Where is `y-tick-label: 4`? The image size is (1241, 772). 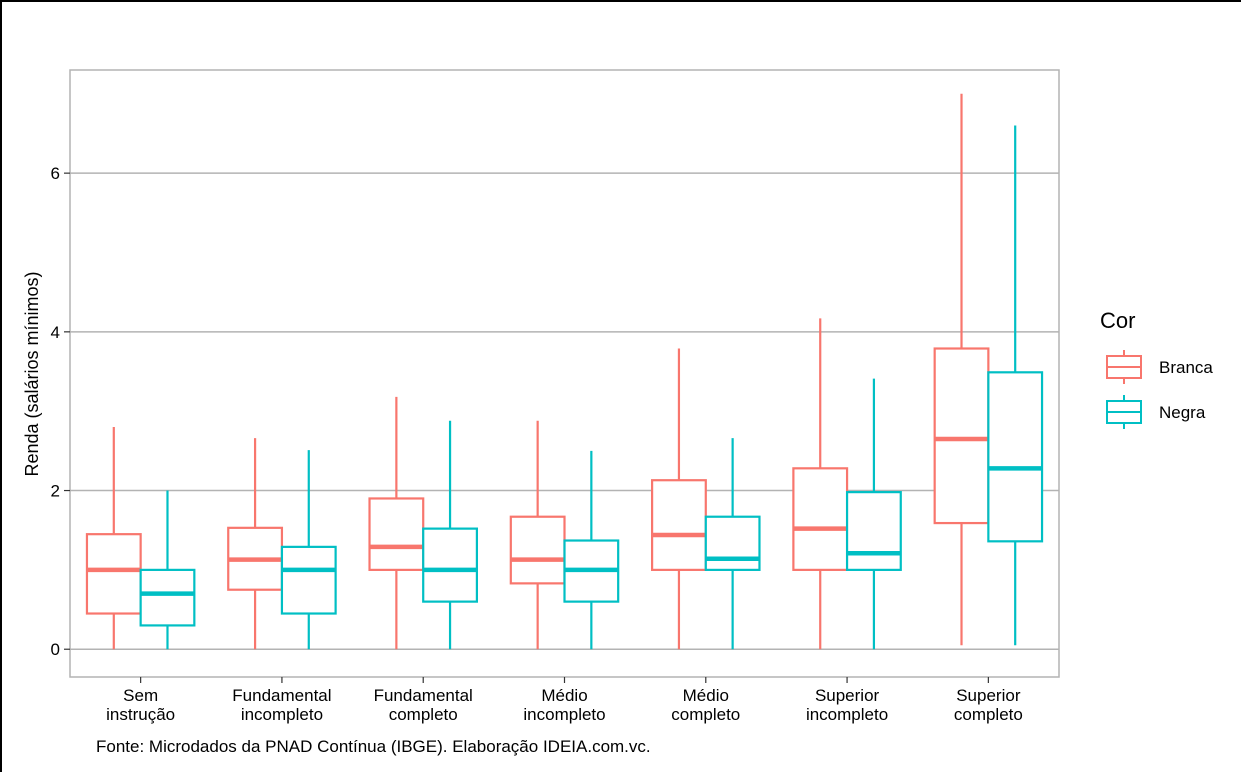
y-tick-label: 4 is located at coordinates (55, 332).